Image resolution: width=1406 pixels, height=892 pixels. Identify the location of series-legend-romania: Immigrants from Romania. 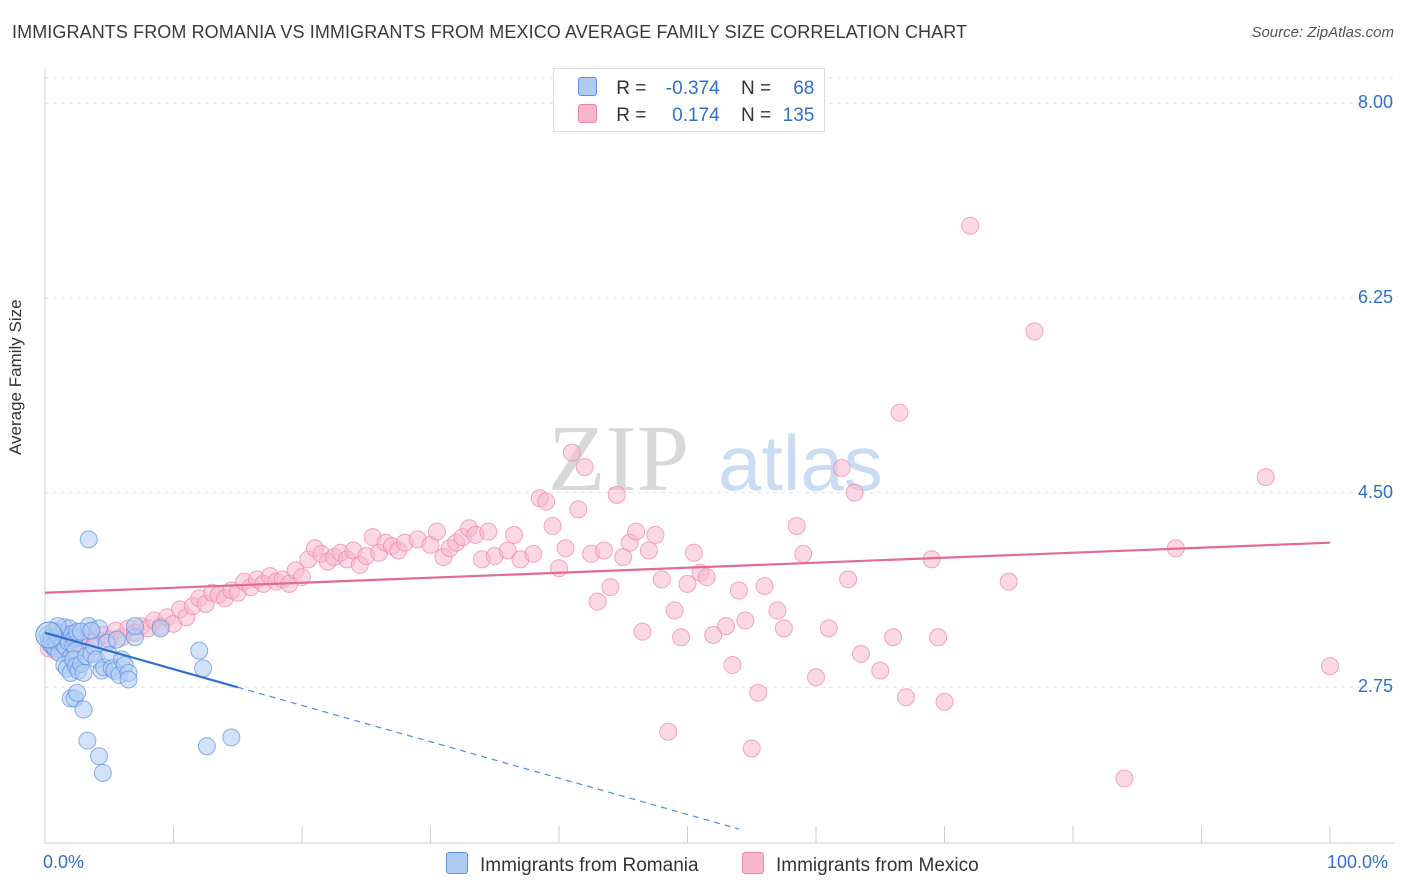
(572, 864).